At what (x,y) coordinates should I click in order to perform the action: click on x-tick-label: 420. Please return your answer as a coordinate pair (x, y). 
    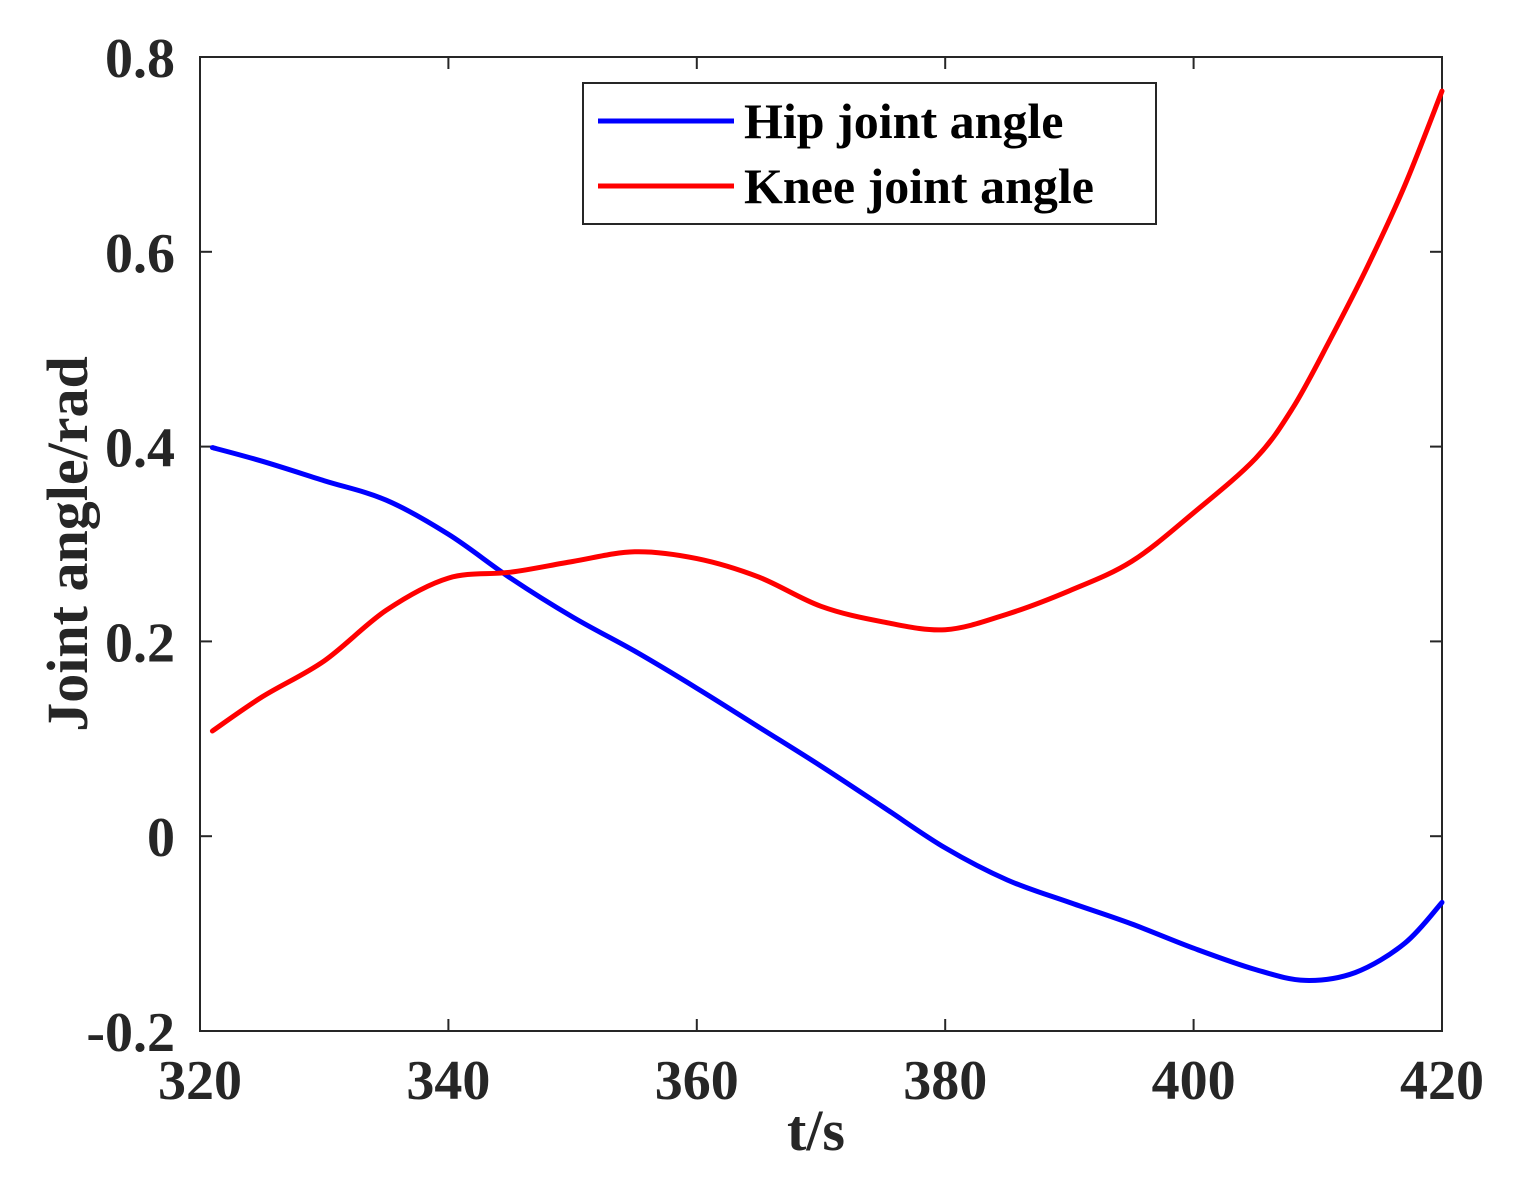
    Looking at the image, I should click on (1442, 1081).